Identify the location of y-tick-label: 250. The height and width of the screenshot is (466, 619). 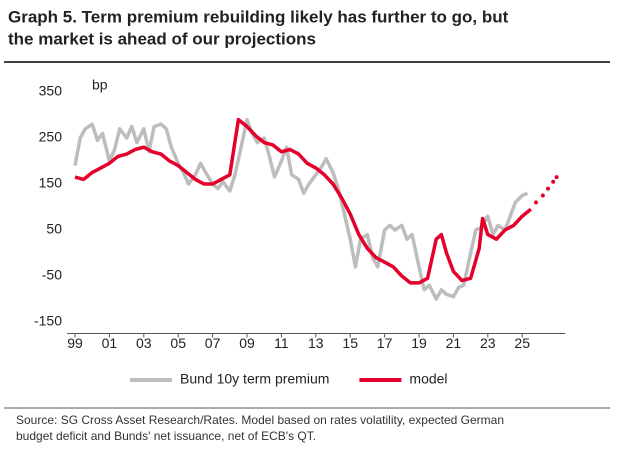
(51, 137).